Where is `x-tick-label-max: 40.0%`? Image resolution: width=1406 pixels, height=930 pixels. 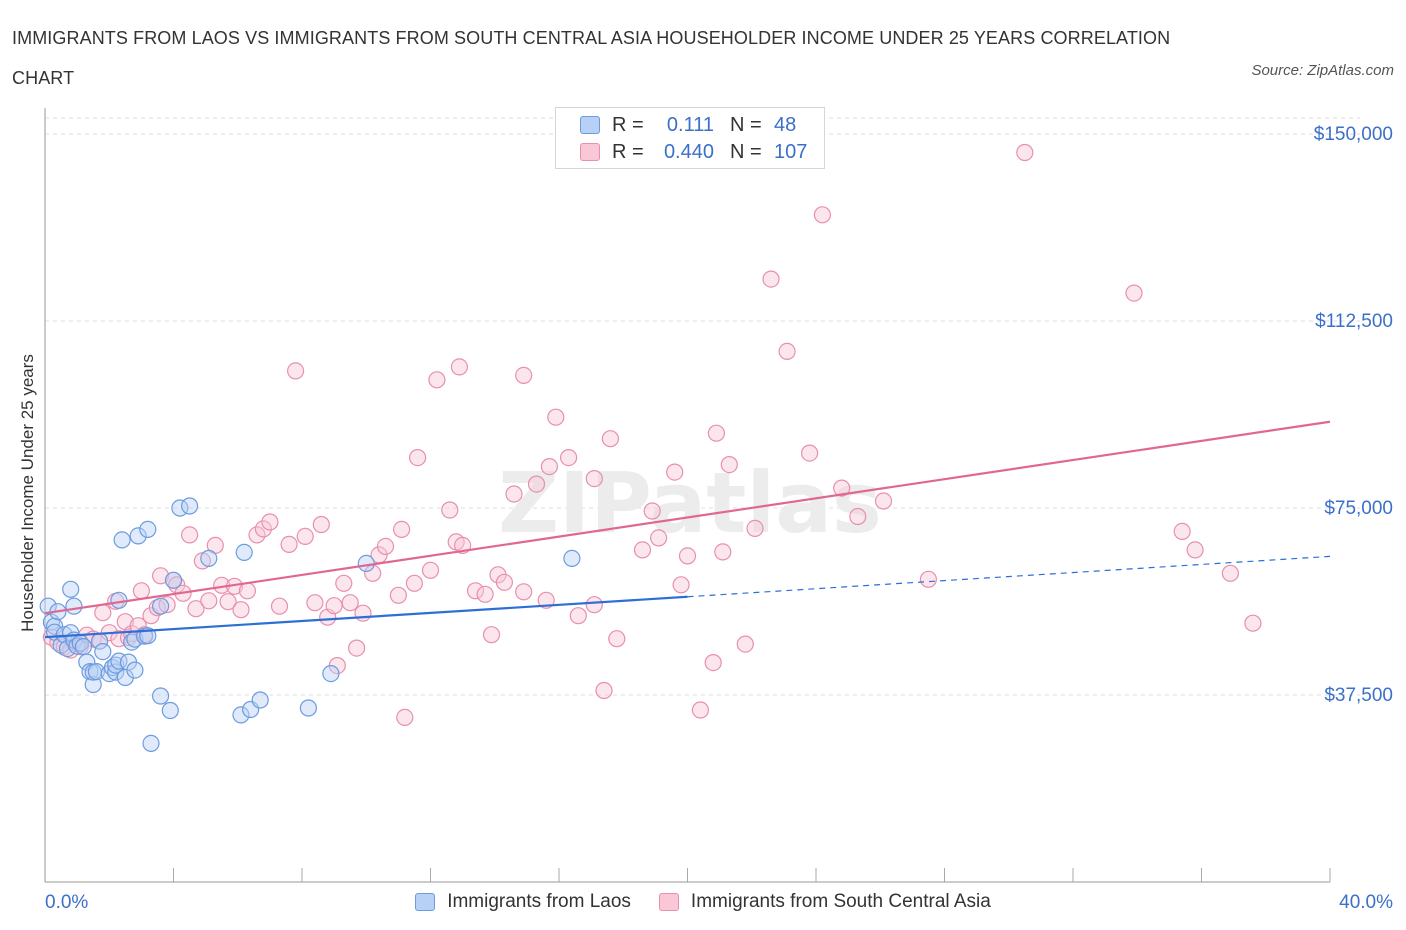
x-tick-label-max: 40.0% is located at coordinates (1366, 902).